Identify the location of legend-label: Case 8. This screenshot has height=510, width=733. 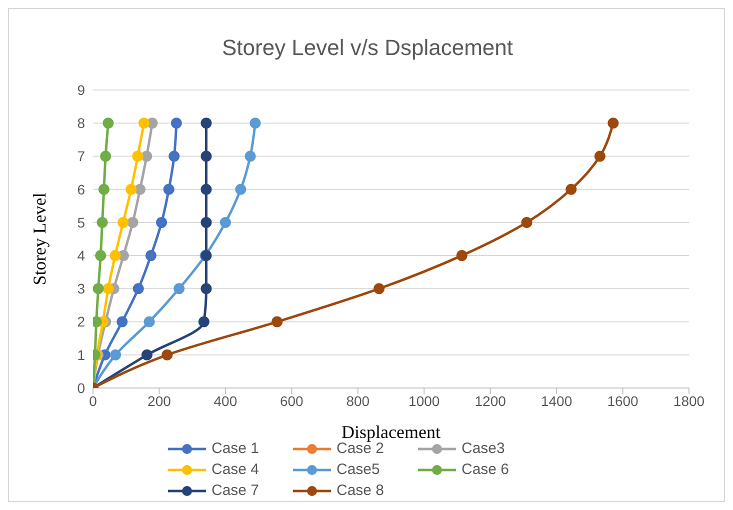
(360, 490).